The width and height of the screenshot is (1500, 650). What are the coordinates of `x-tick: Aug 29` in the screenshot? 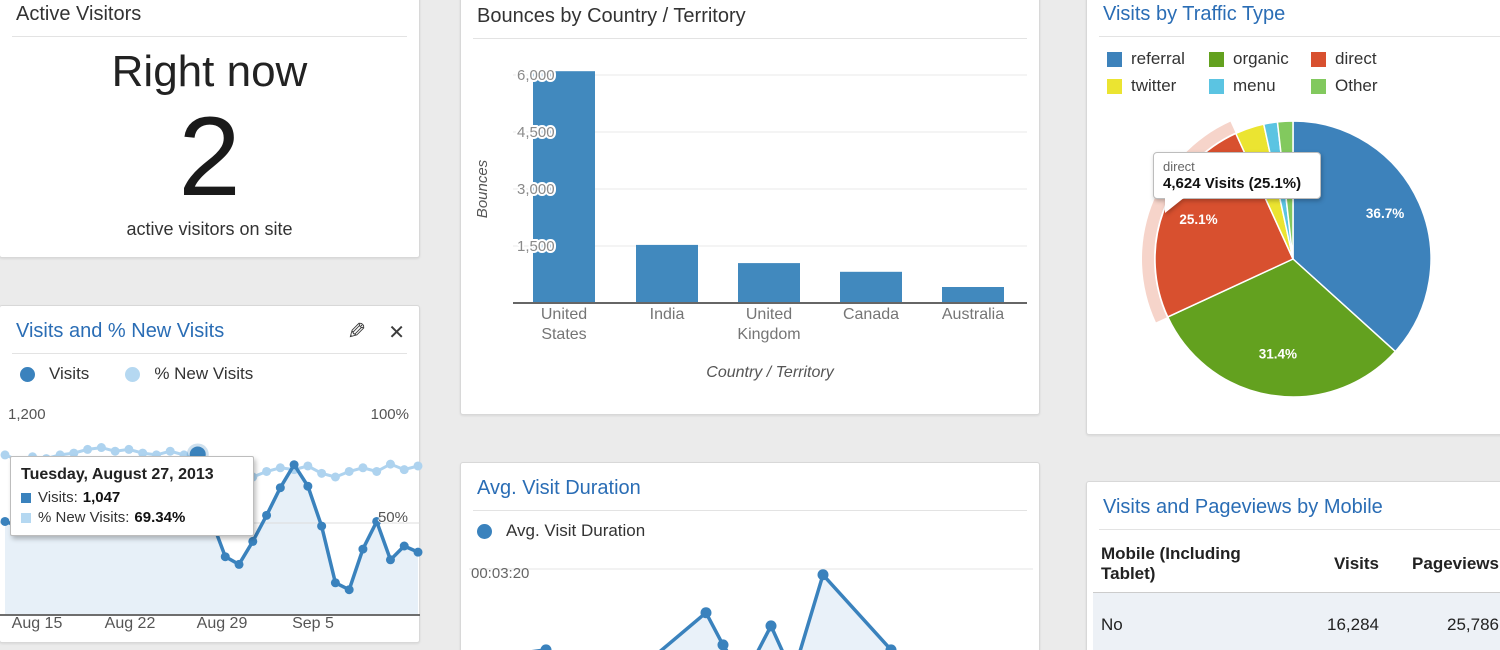 It's located at (222, 623).